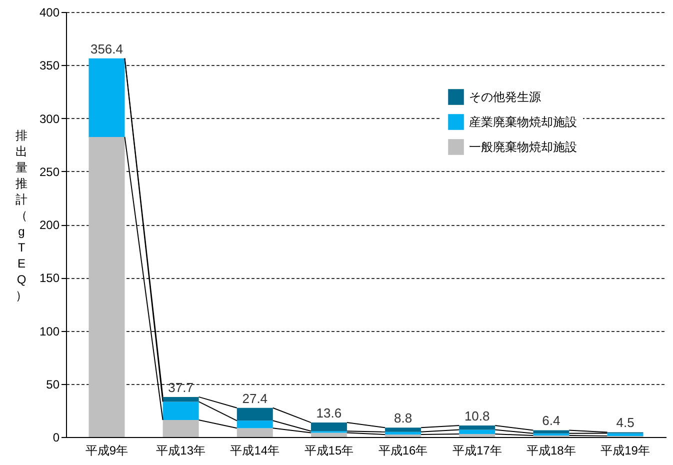 This screenshot has height=465, width=673. What do you see at coordinates (106, 451) in the screenshot?
I see `x-tick-label: 平成9年` at bounding box center [106, 451].